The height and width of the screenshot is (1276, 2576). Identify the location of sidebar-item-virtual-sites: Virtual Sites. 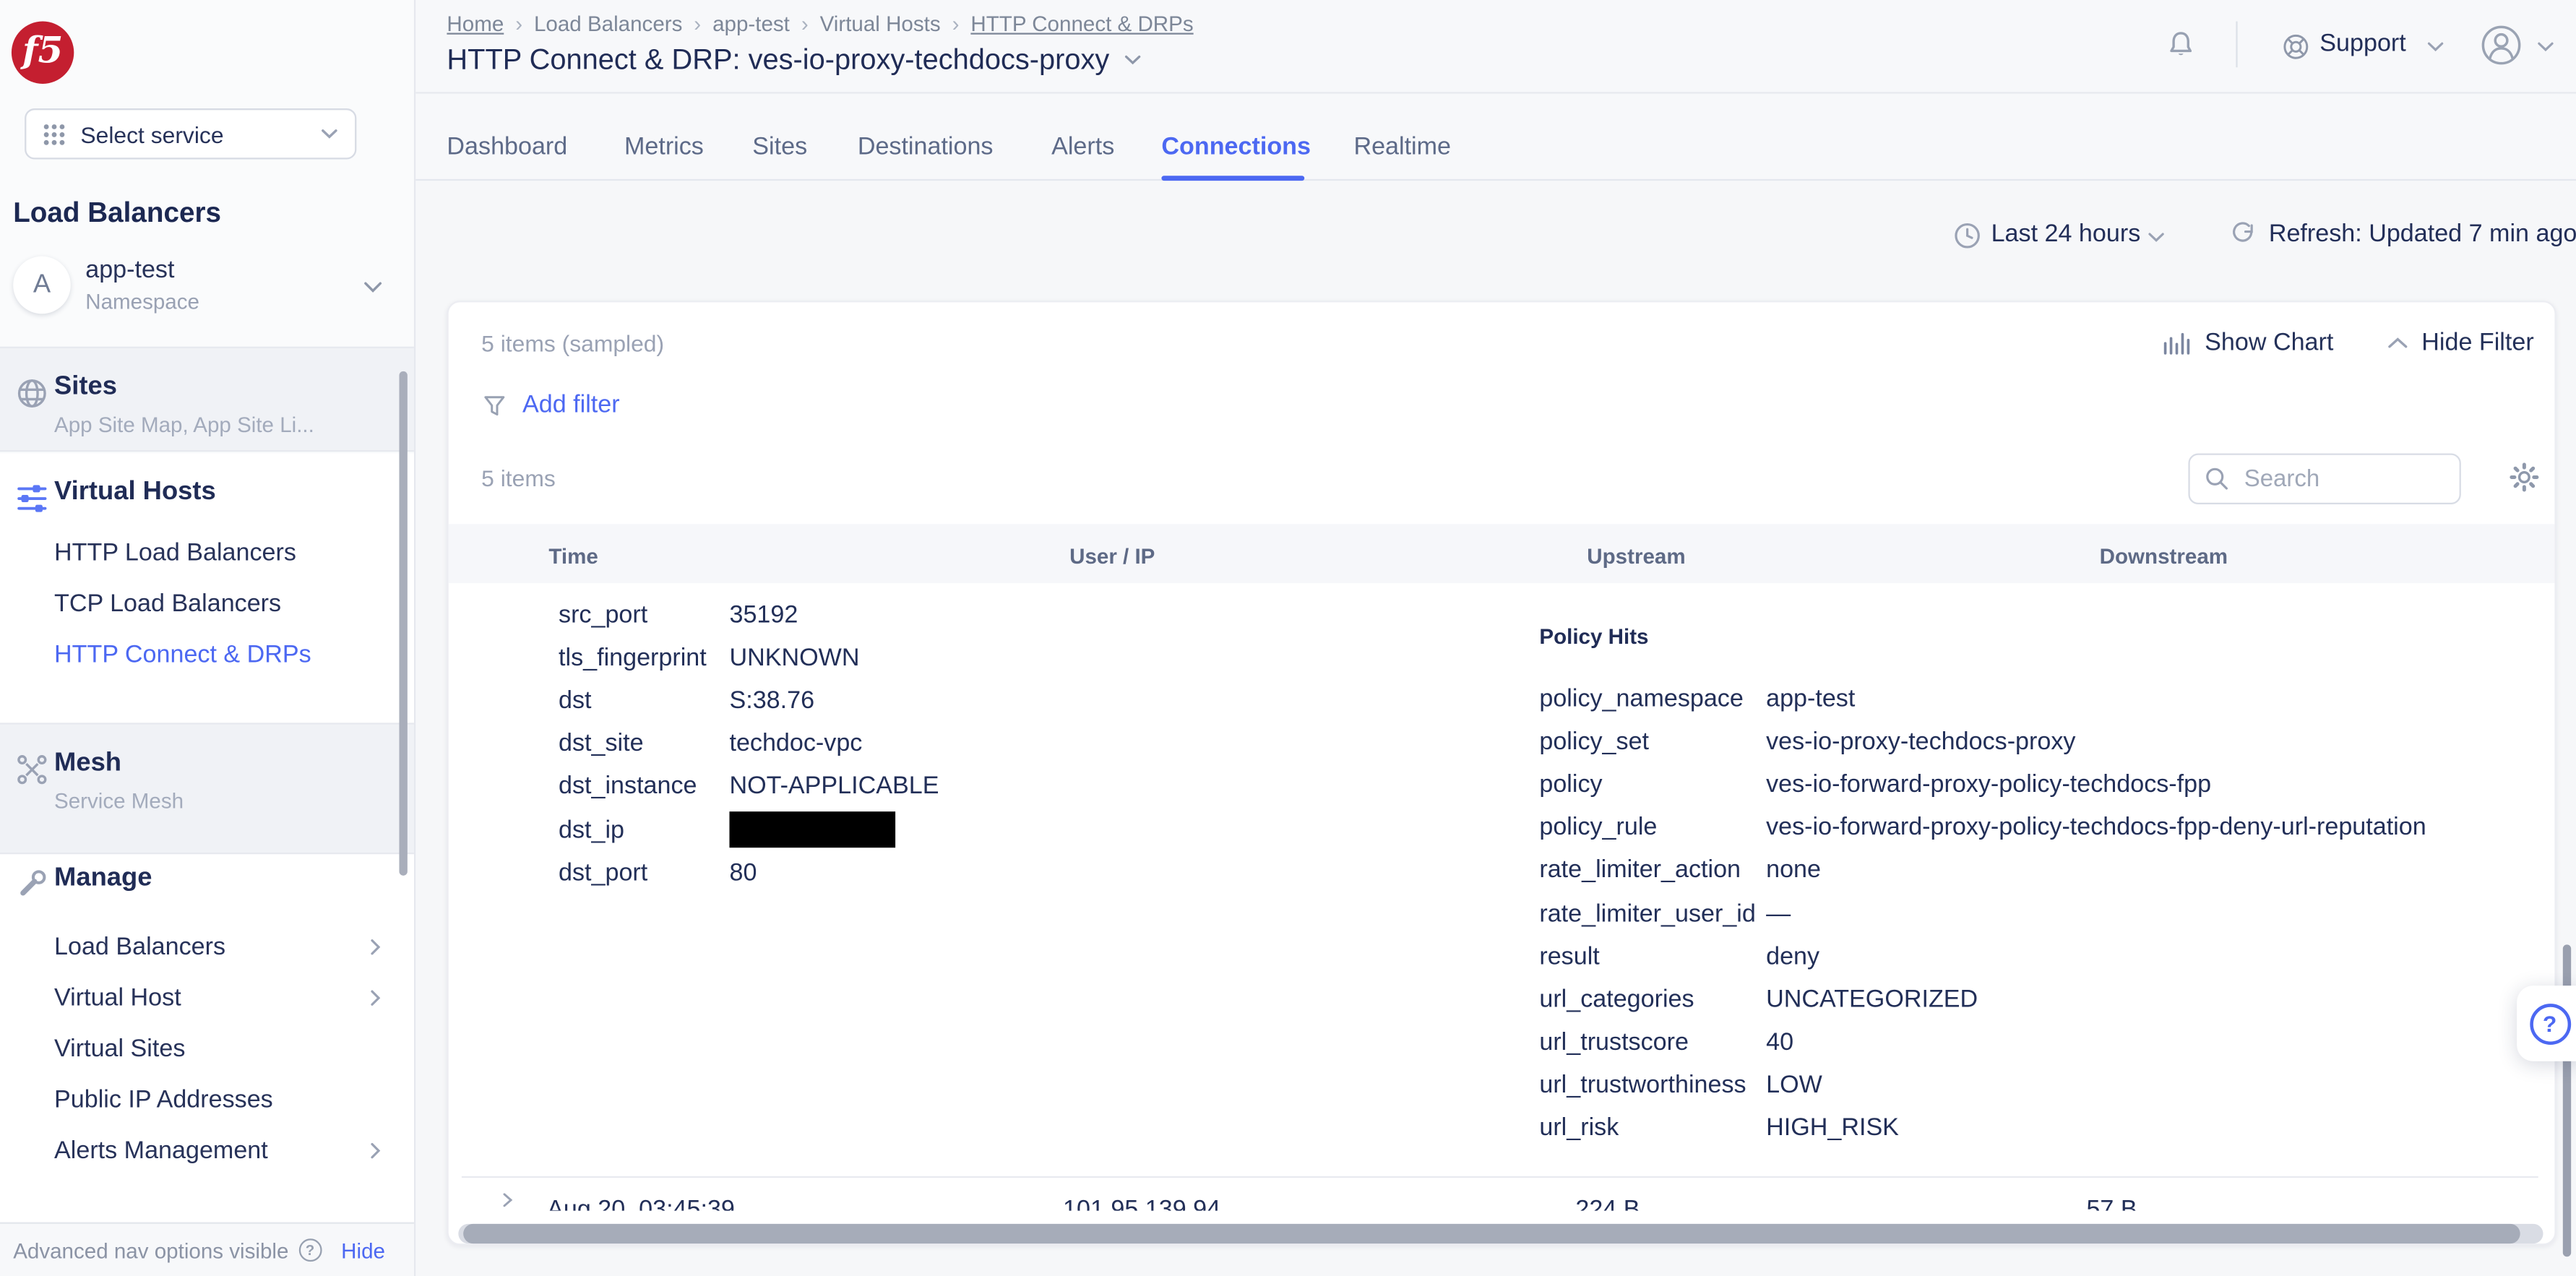
(217, 1048).